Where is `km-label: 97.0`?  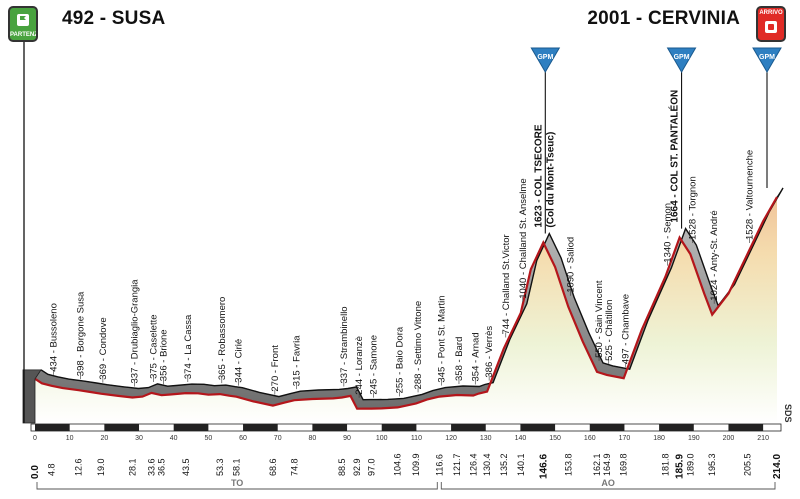
km-label: 97.0 is located at coordinates (371, 467).